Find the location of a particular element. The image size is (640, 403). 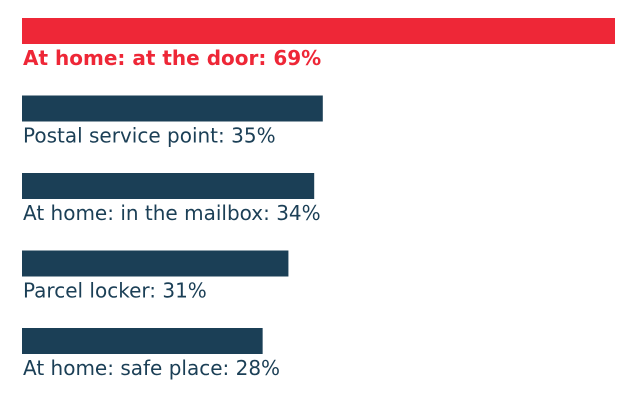

bar-label-2: At home: in the mailbox: 34% is located at coordinates (172, 213).